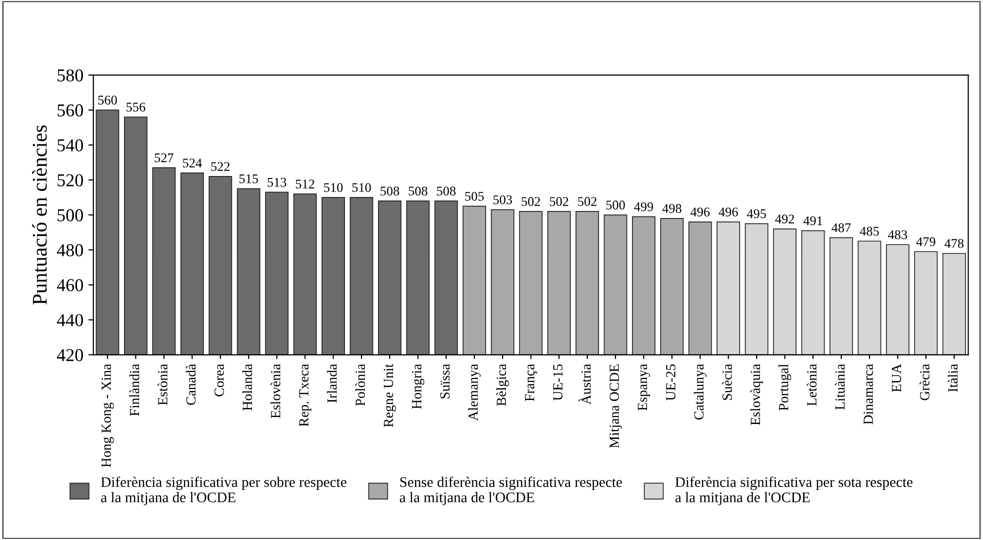  I want to click on data-label: 485, so click(869, 231).